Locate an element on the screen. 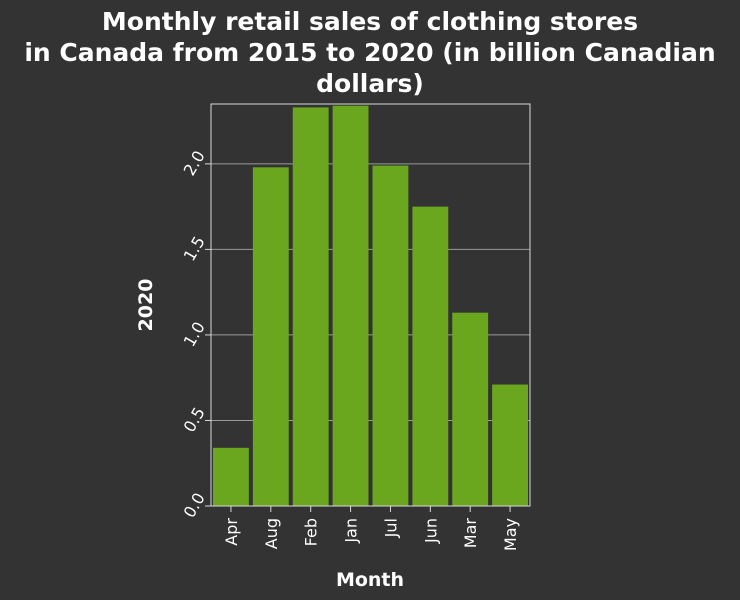 The width and height of the screenshot is (740, 600). chart-title-line-3: dollars) is located at coordinates (370, 83).